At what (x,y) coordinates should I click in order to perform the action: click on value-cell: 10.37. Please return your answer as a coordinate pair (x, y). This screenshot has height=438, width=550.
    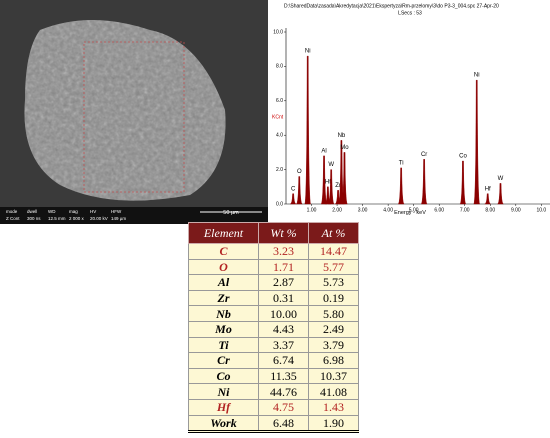
    Looking at the image, I should click on (333, 376).